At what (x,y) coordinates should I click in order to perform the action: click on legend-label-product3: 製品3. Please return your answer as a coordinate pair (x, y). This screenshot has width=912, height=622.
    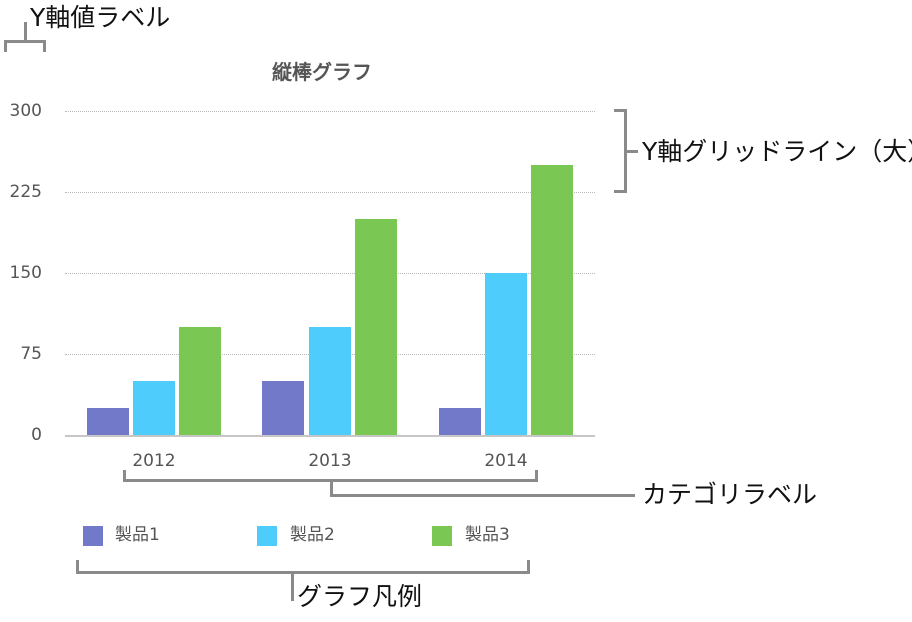
    Looking at the image, I should click on (487, 535).